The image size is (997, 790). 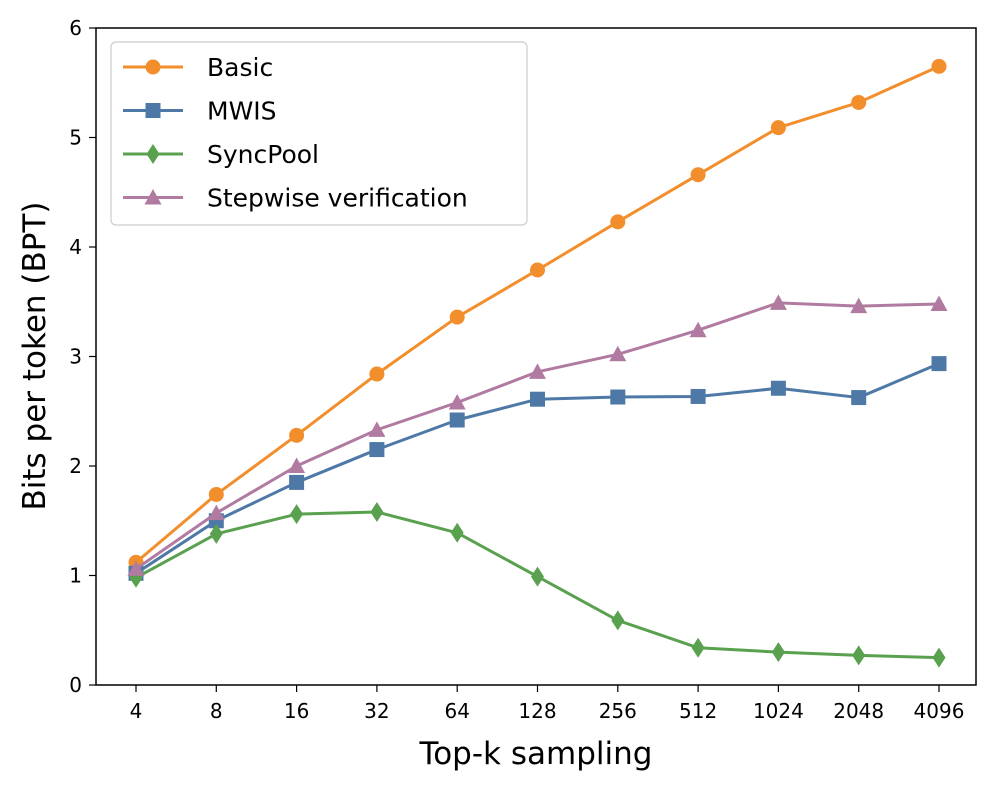 I want to click on x-tick-label: 256, so click(x=618, y=711).